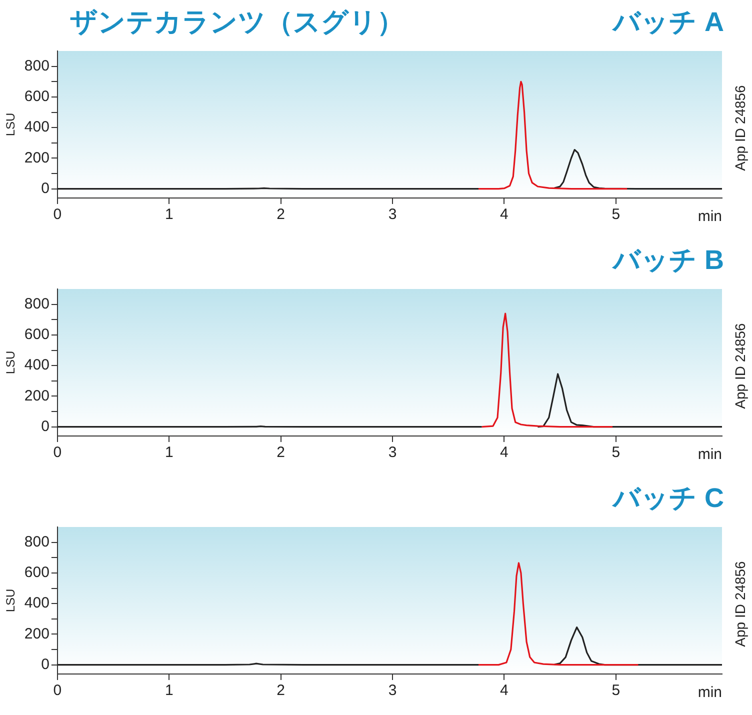 The height and width of the screenshot is (715, 752). What do you see at coordinates (668, 22) in the screenshot?
I see `chart-subtitle: バッチ A` at bounding box center [668, 22].